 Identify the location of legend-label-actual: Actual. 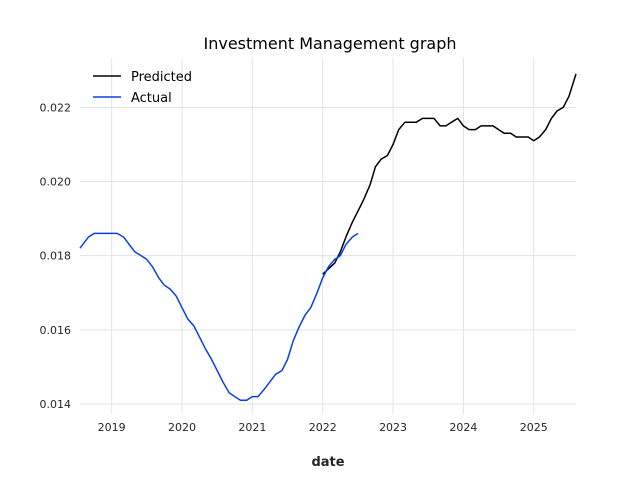
(151, 98).